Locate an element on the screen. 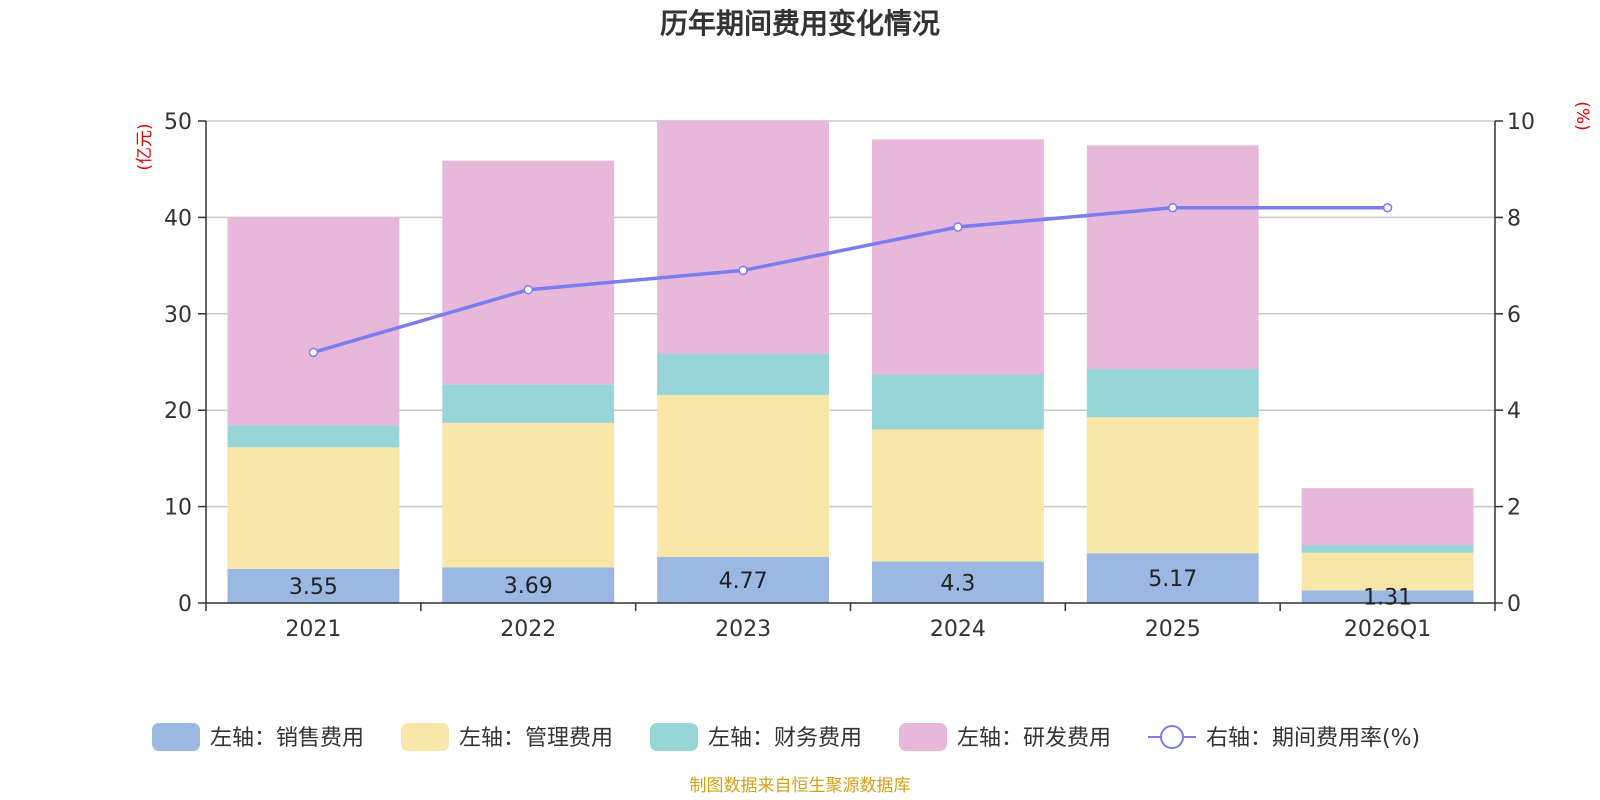 The image size is (1600, 800). data-label: 3.55 is located at coordinates (313, 587).